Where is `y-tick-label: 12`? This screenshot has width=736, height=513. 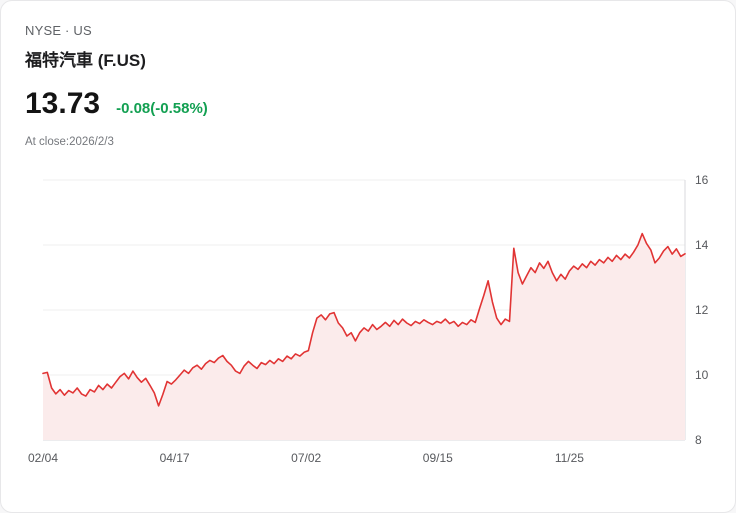
y-tick-label: 12 is located at coordinates (702, 310).